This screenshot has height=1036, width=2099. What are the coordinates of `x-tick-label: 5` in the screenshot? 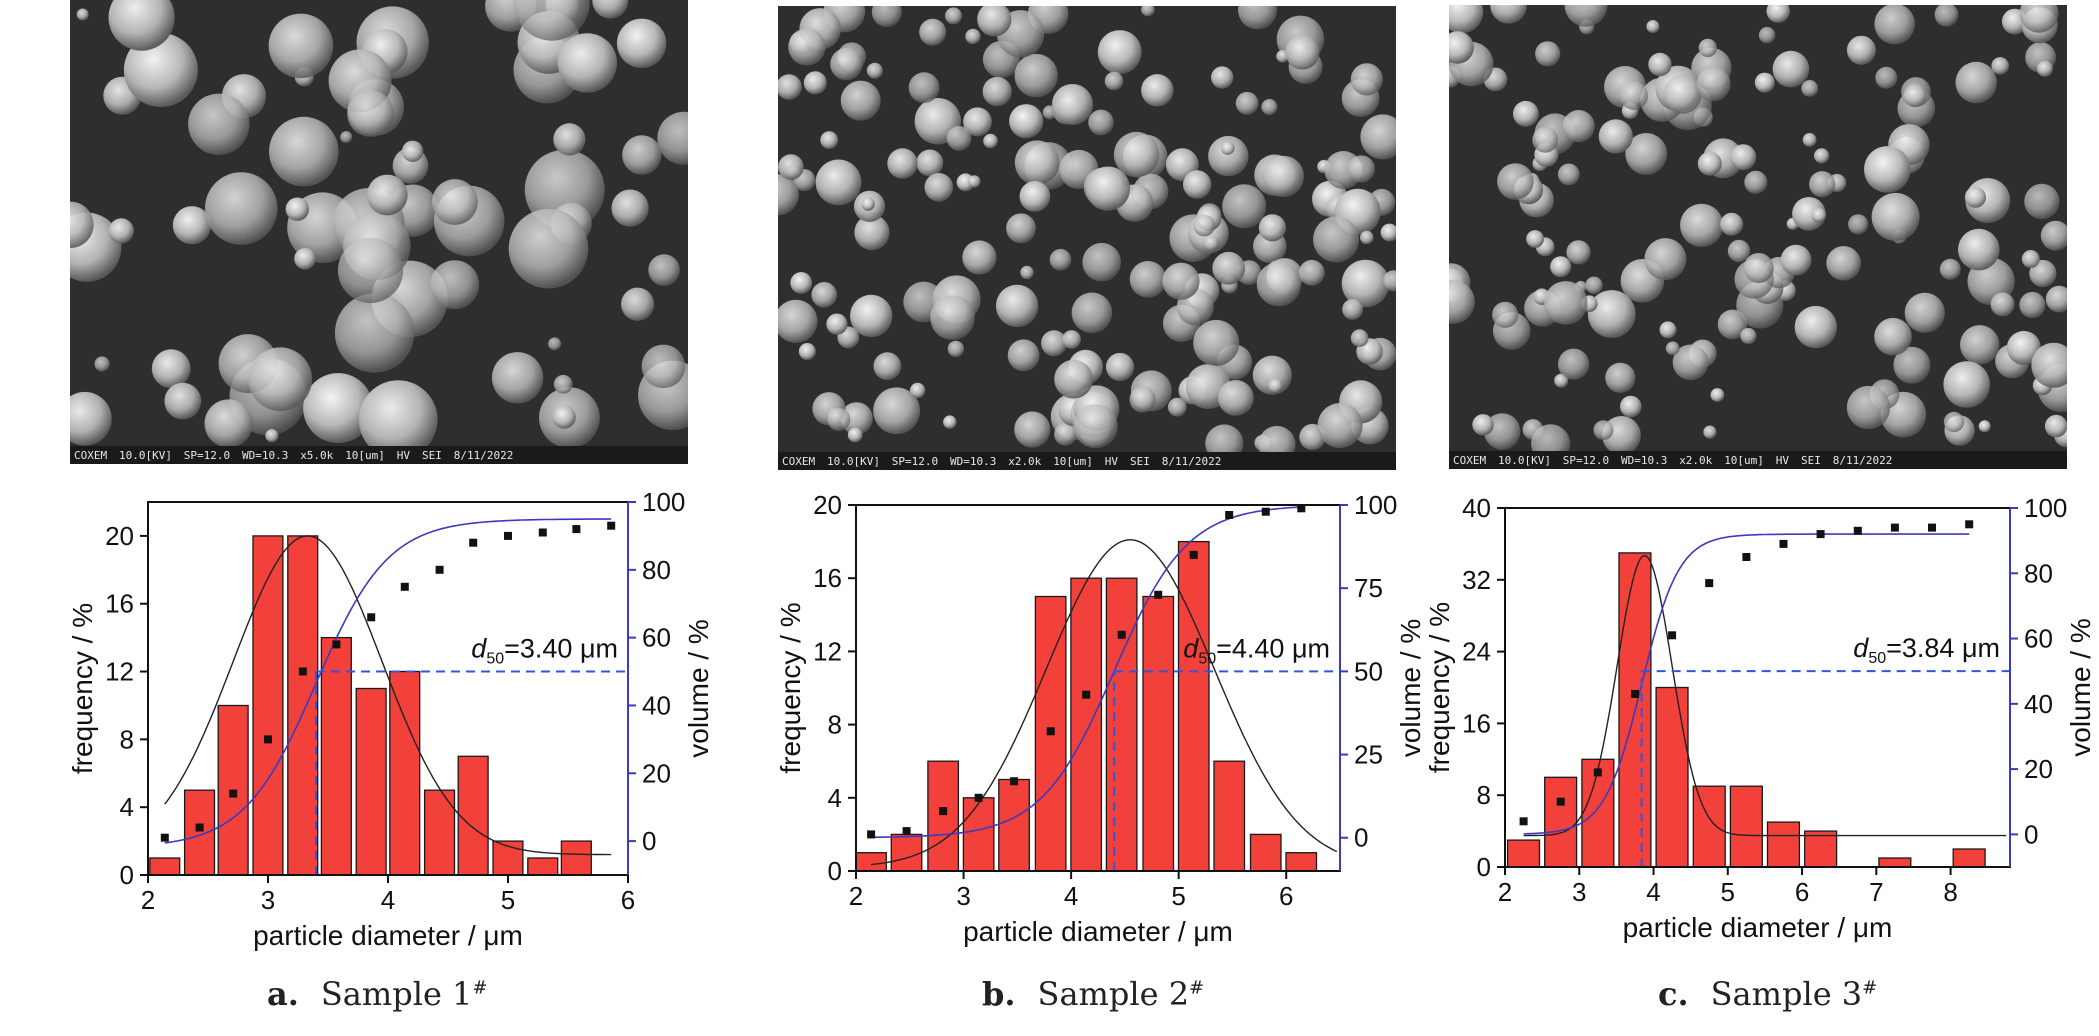 It's located at (1728, 892).